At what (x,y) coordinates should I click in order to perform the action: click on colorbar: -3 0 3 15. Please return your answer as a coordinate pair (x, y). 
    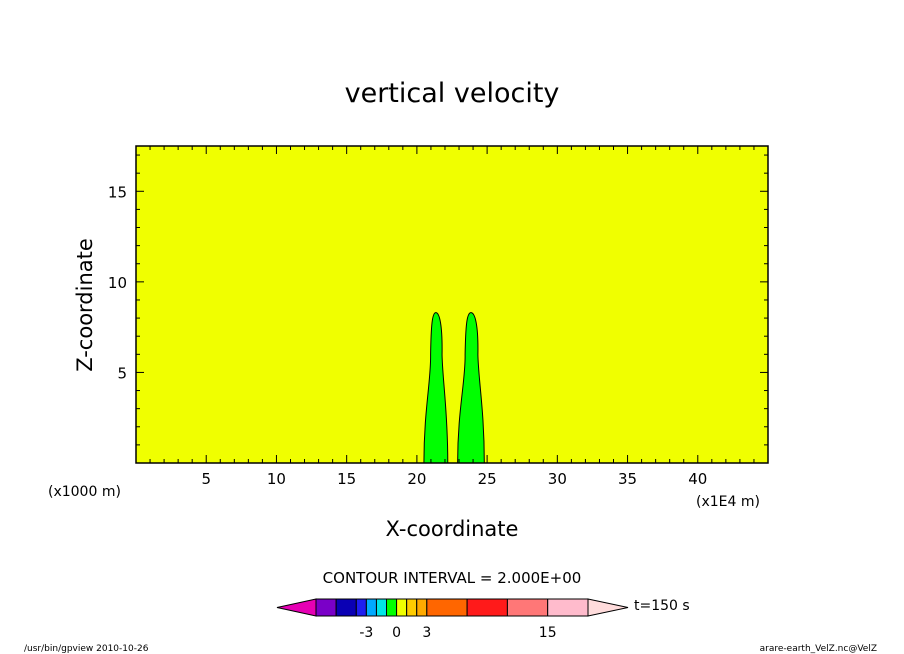
    Looking at the image, I should click on (452, 619).